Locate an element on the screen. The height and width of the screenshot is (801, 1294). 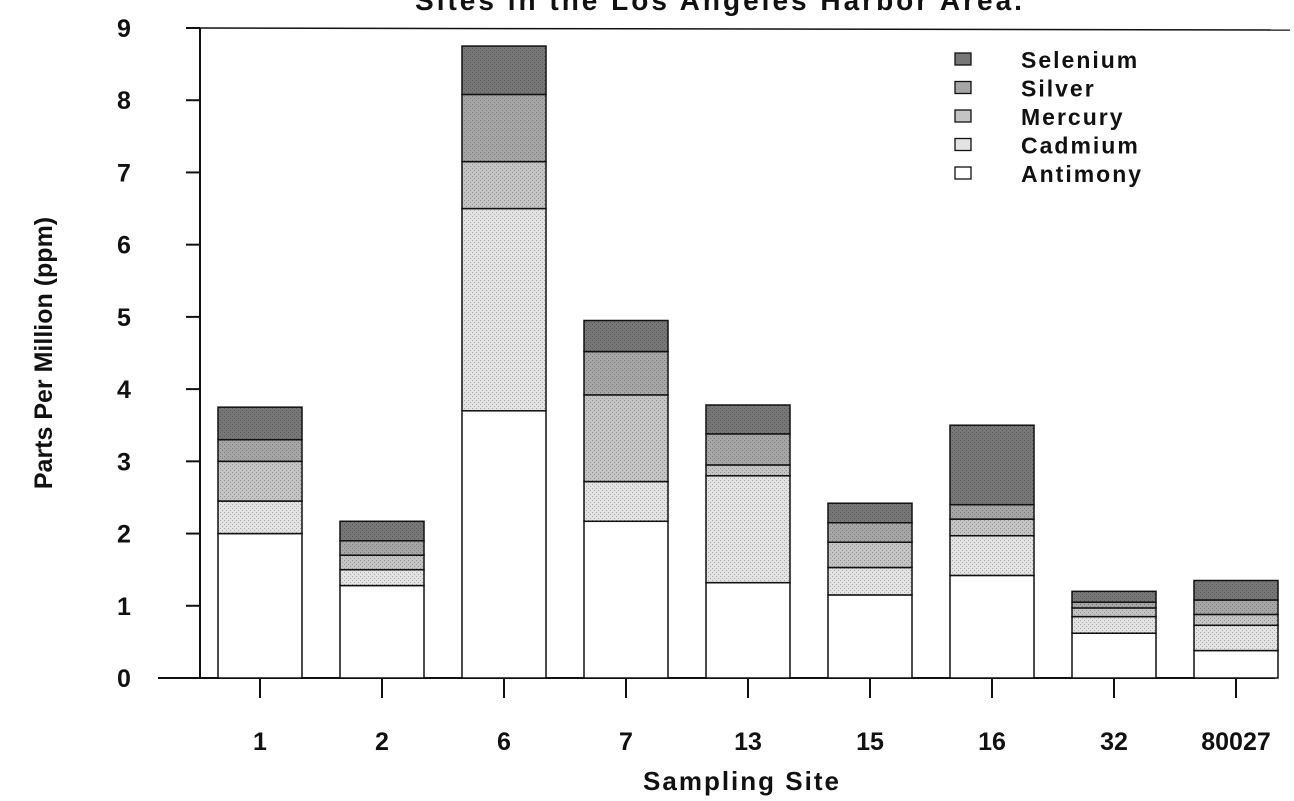
chart-title: Sites in the Los Angeles Harbor Area. is located at coordinates (720, 8).